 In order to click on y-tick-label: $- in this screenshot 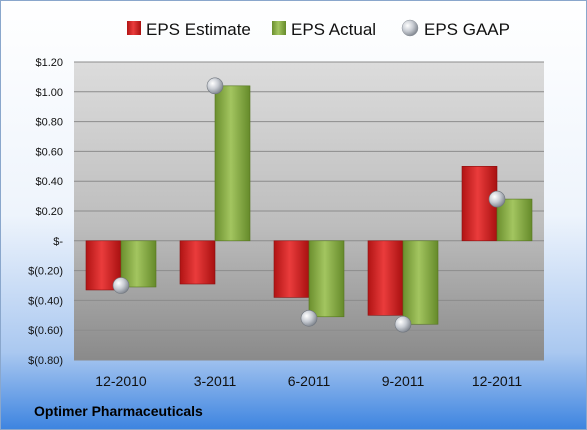, I will do `click(58, 242)`.